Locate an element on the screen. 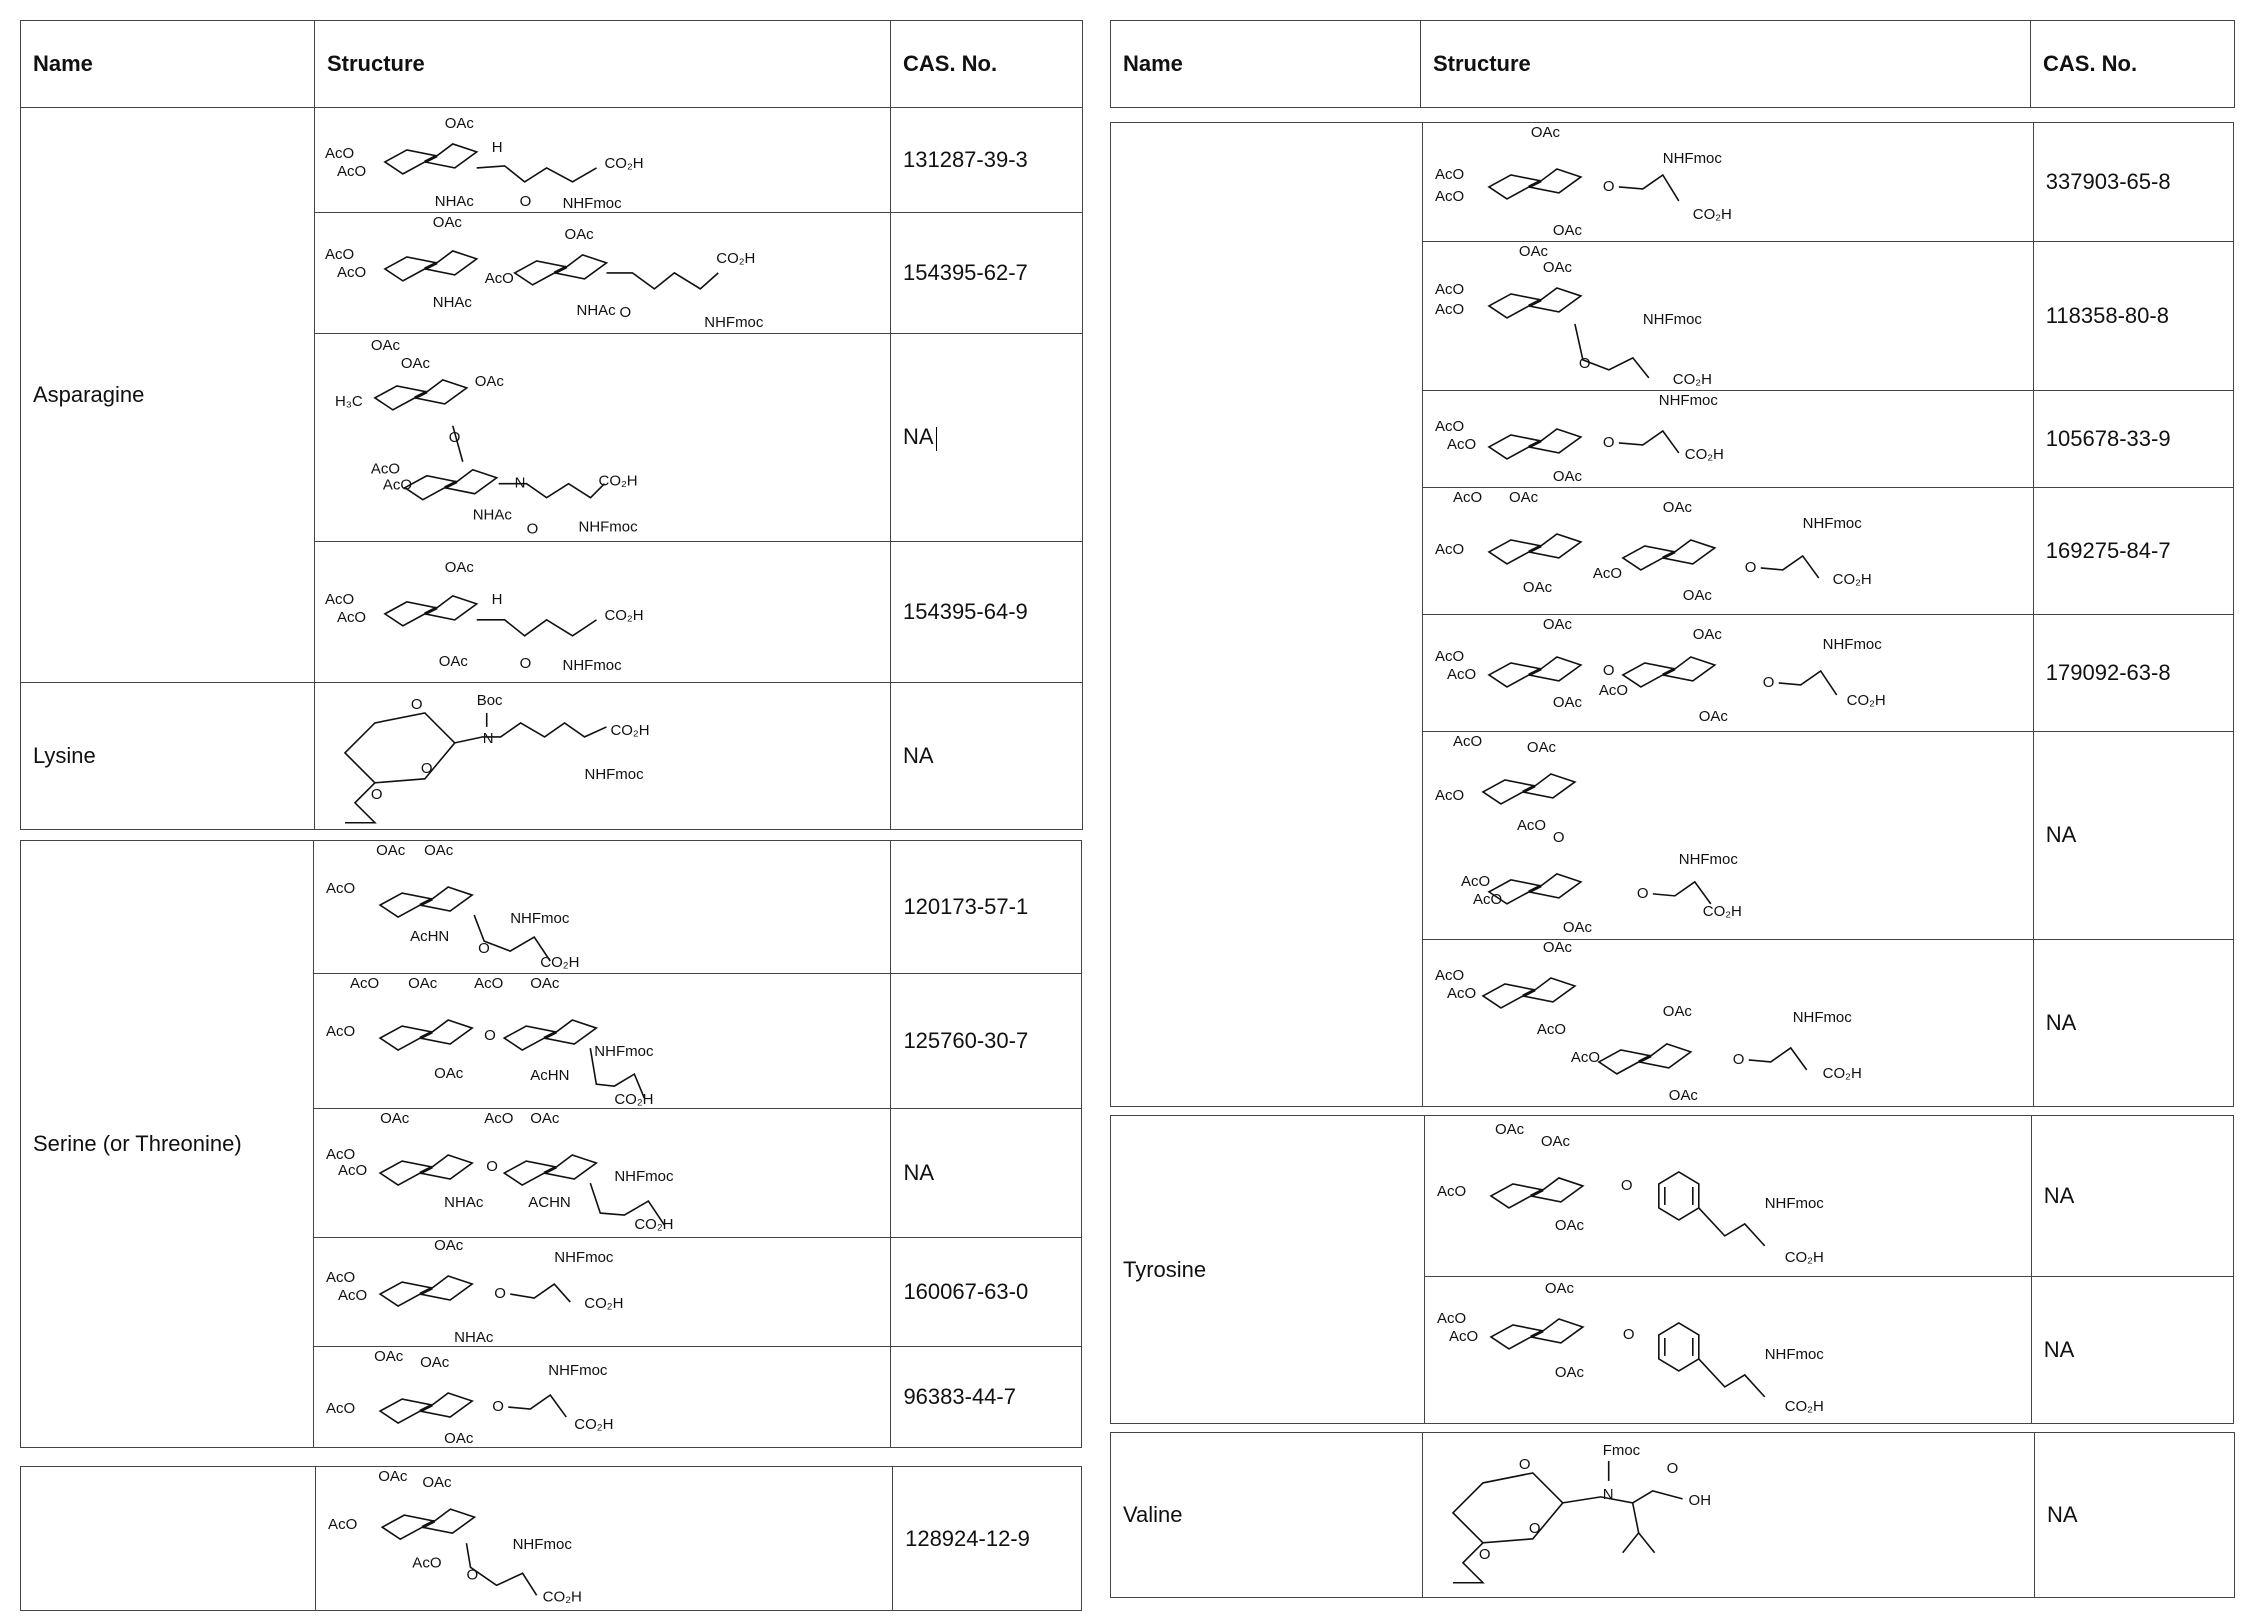 The height and width of the screenshot is (1624, 2254). svg-text: Fmoc is located at coordinates (1622, 1450).